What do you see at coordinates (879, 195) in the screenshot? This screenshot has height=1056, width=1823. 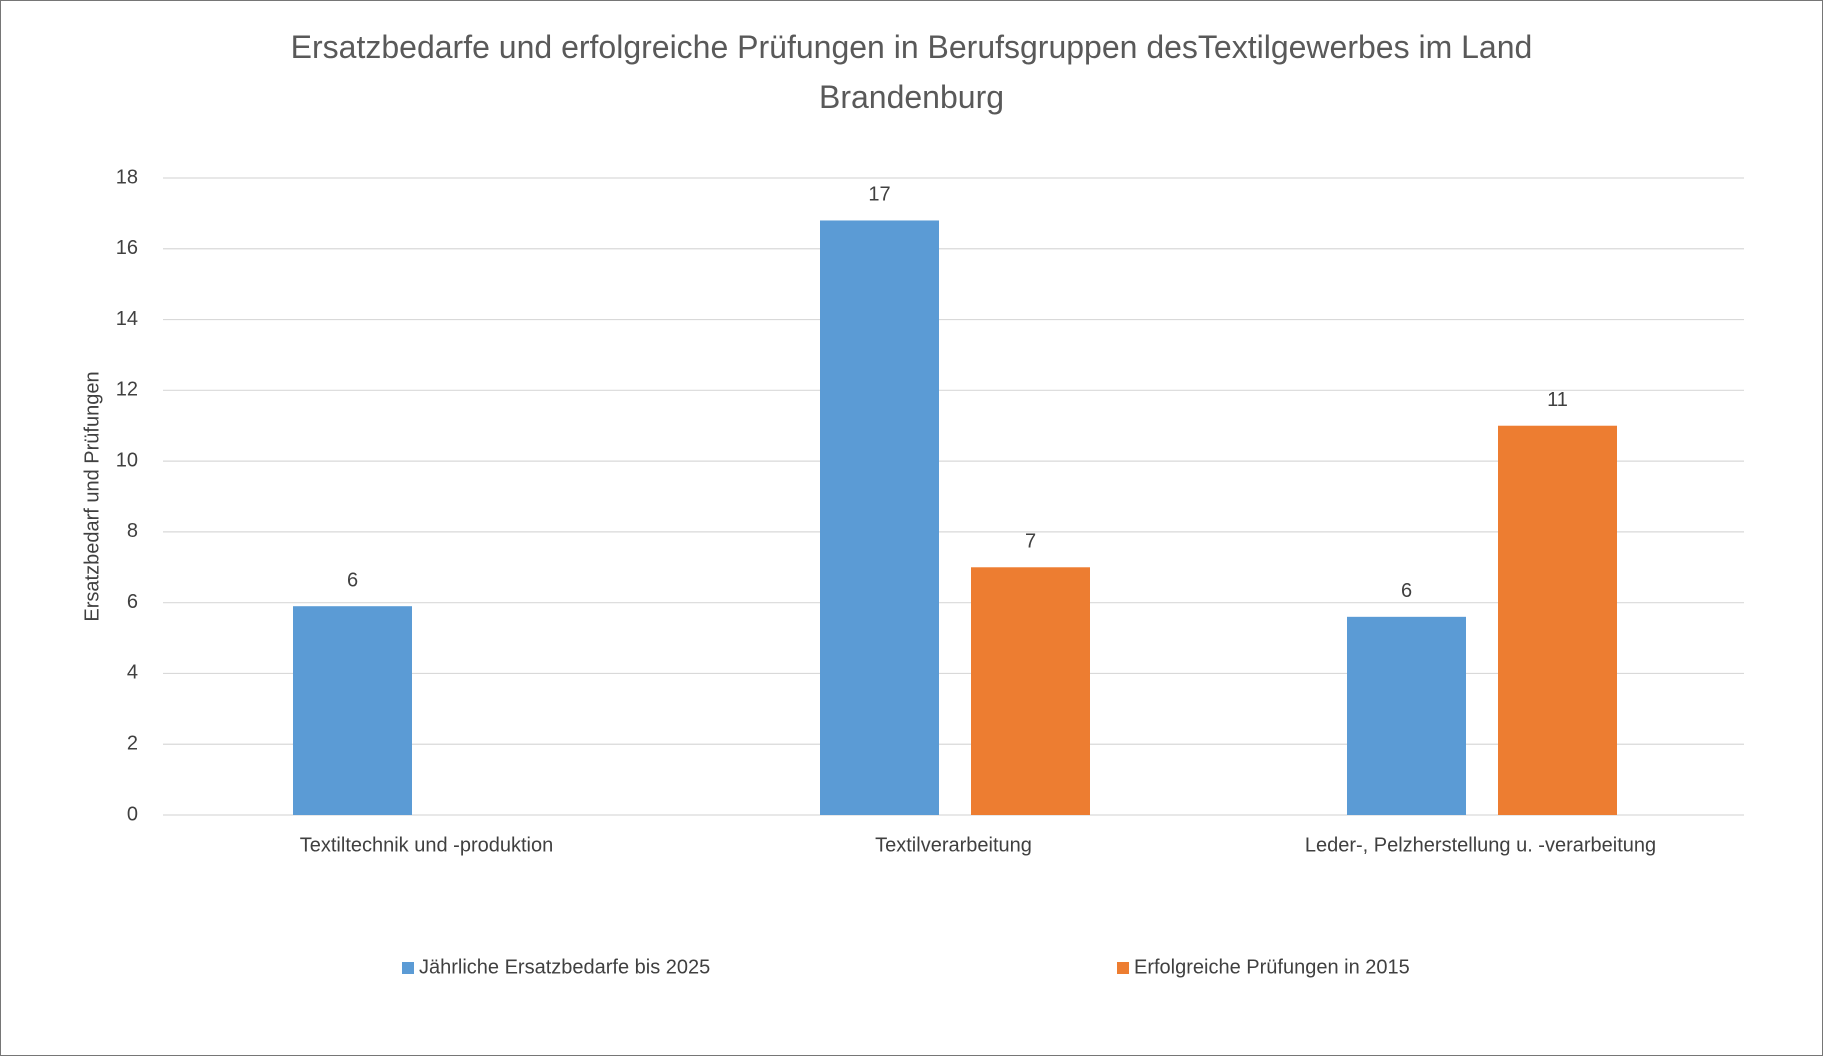 I see `data-label: 17` at bounding box center [879, 195].